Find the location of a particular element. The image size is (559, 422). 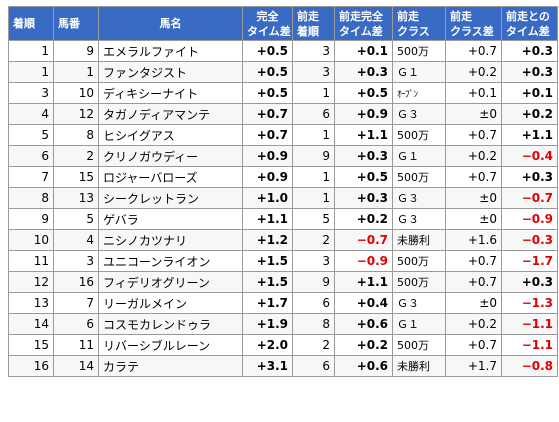

header-diff-change-line2: タイム差 is located at coordinates (528, 31).